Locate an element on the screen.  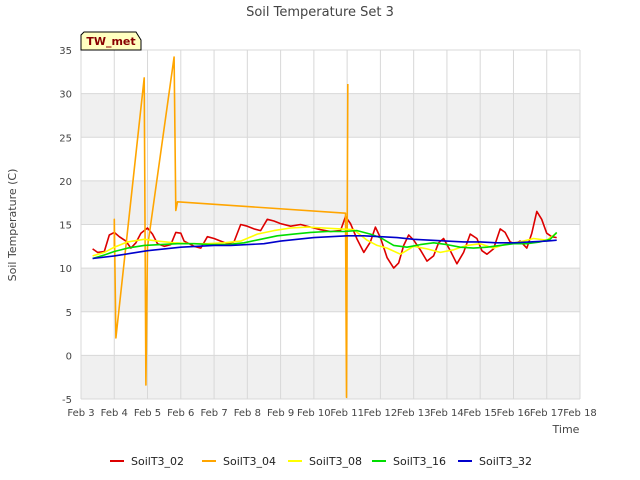
x-tick-label: Feb 7 is located at coordinates (213, 413).